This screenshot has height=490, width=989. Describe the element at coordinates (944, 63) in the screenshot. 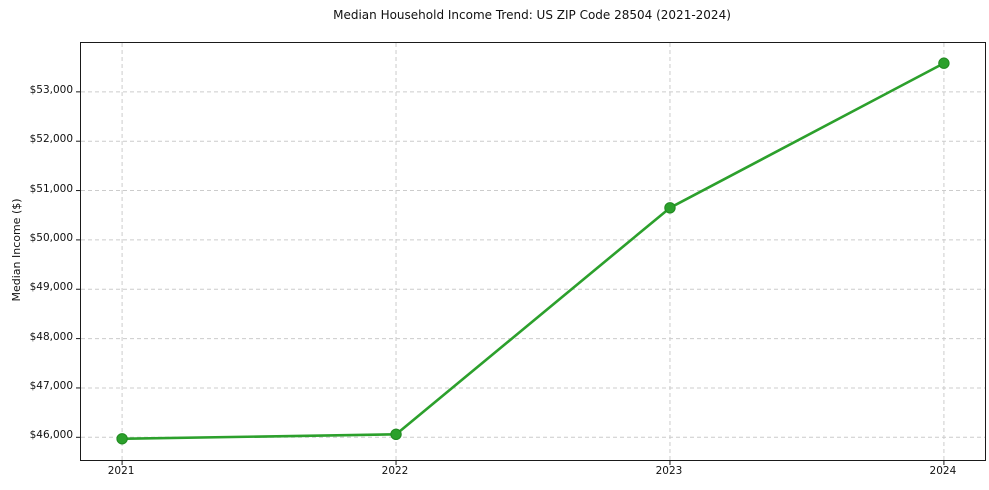

I see `data-point-2024` at that location.